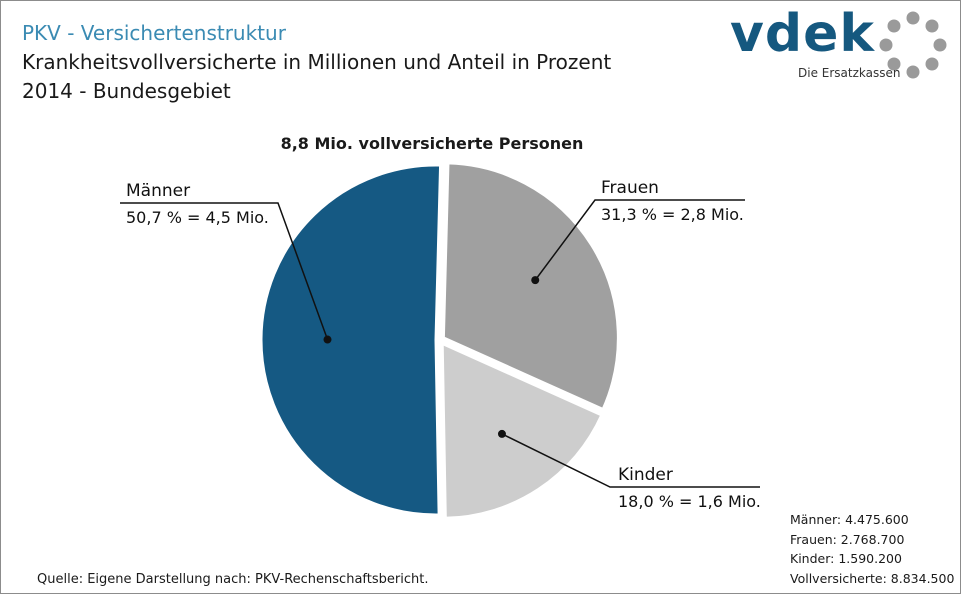 The height and width of the screenshot is (594, 961). I want to click on slice-label-value-1: 18,0 % = 1,6 Mio., so click(689, 501).